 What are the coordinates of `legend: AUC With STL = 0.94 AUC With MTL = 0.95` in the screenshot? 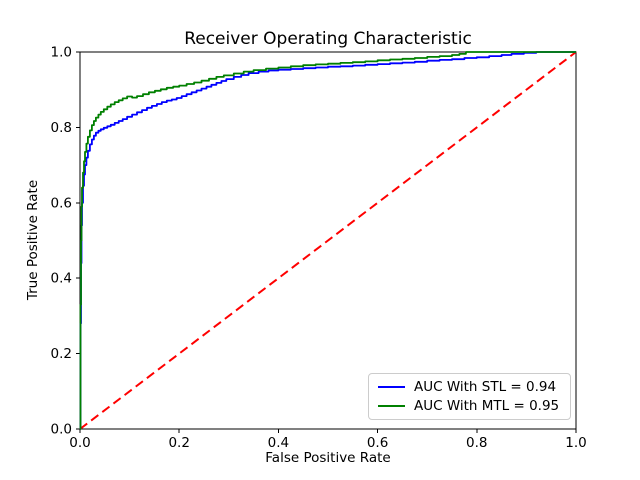 It's located at (469, 396).